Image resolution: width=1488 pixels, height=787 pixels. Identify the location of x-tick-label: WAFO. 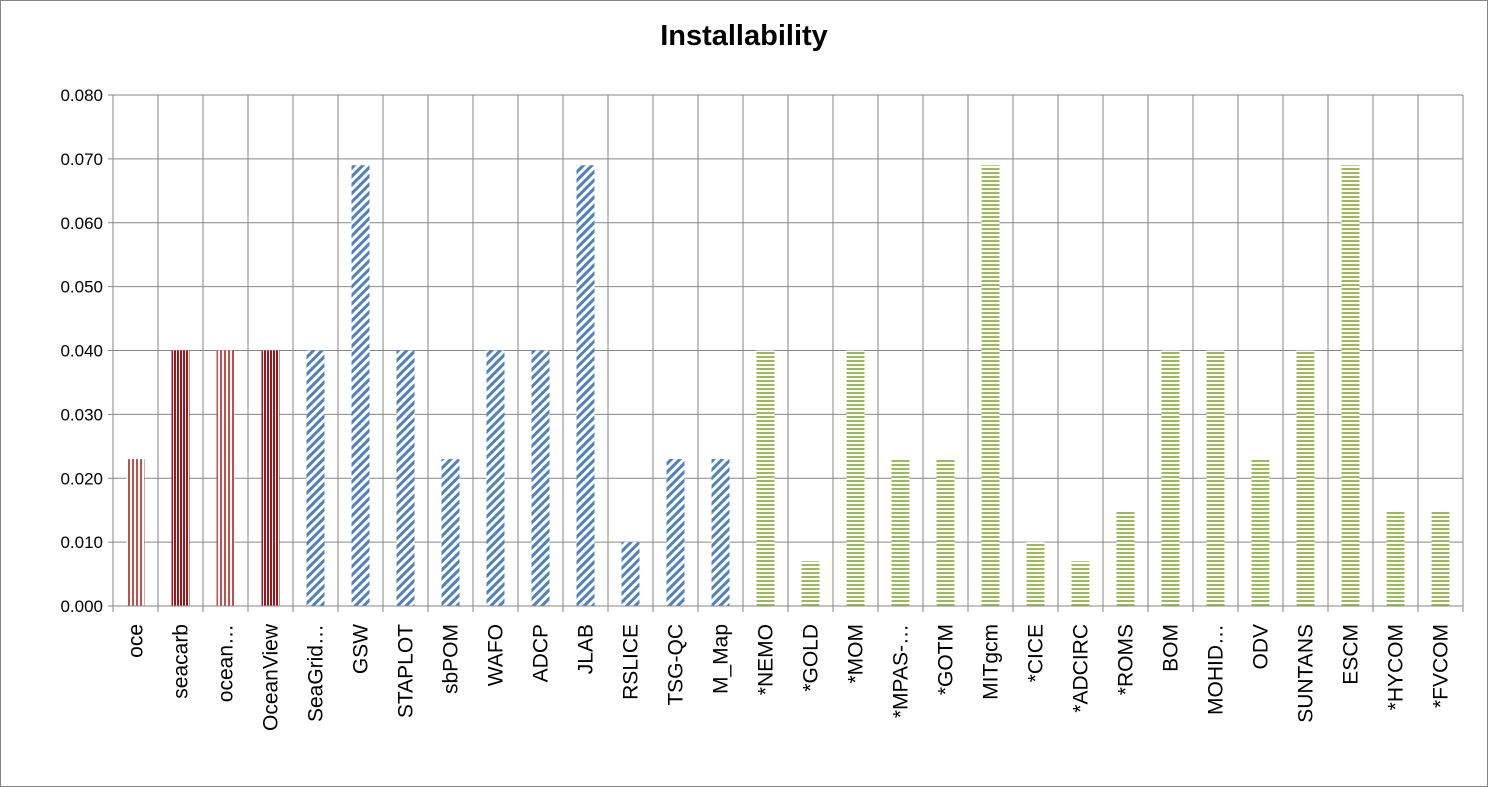
(496, 655).